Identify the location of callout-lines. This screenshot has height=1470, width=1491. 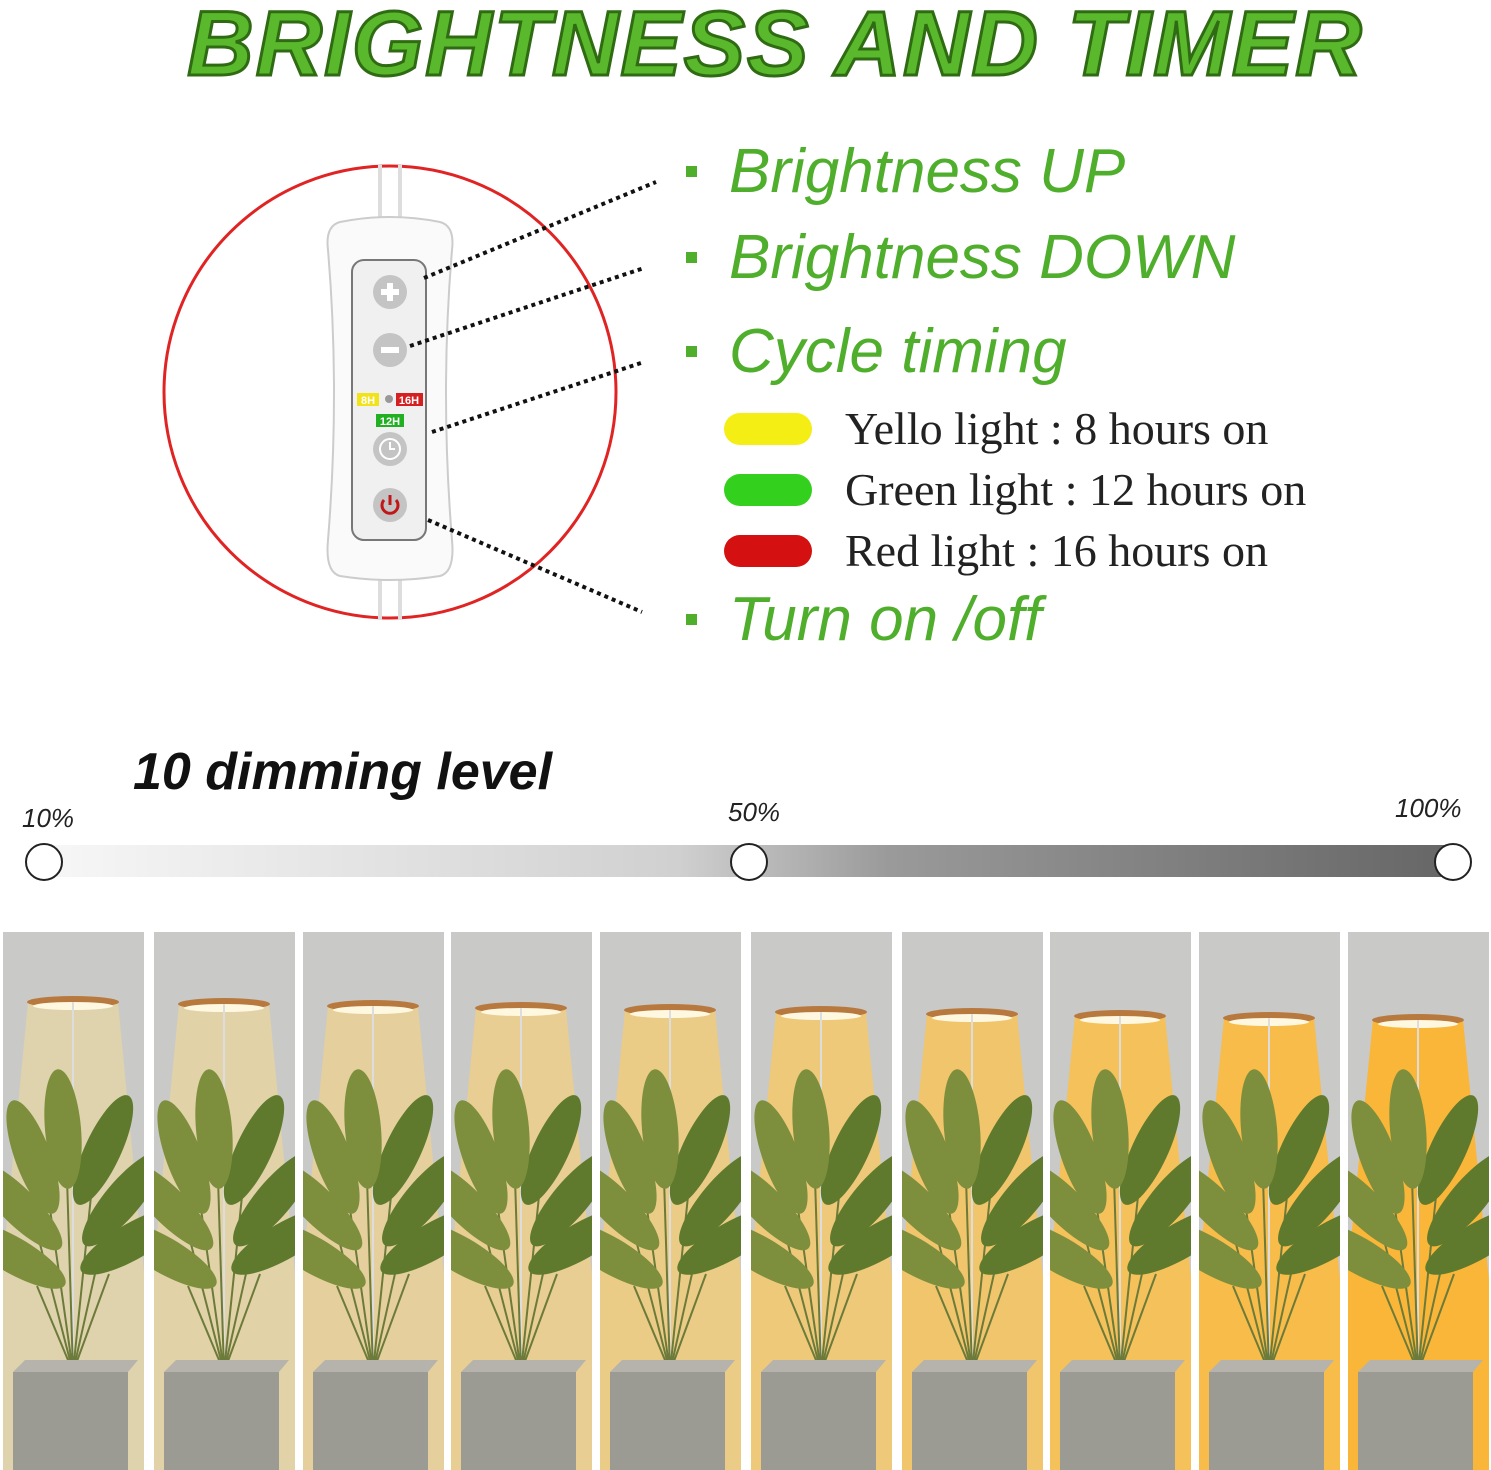
(533, 397).